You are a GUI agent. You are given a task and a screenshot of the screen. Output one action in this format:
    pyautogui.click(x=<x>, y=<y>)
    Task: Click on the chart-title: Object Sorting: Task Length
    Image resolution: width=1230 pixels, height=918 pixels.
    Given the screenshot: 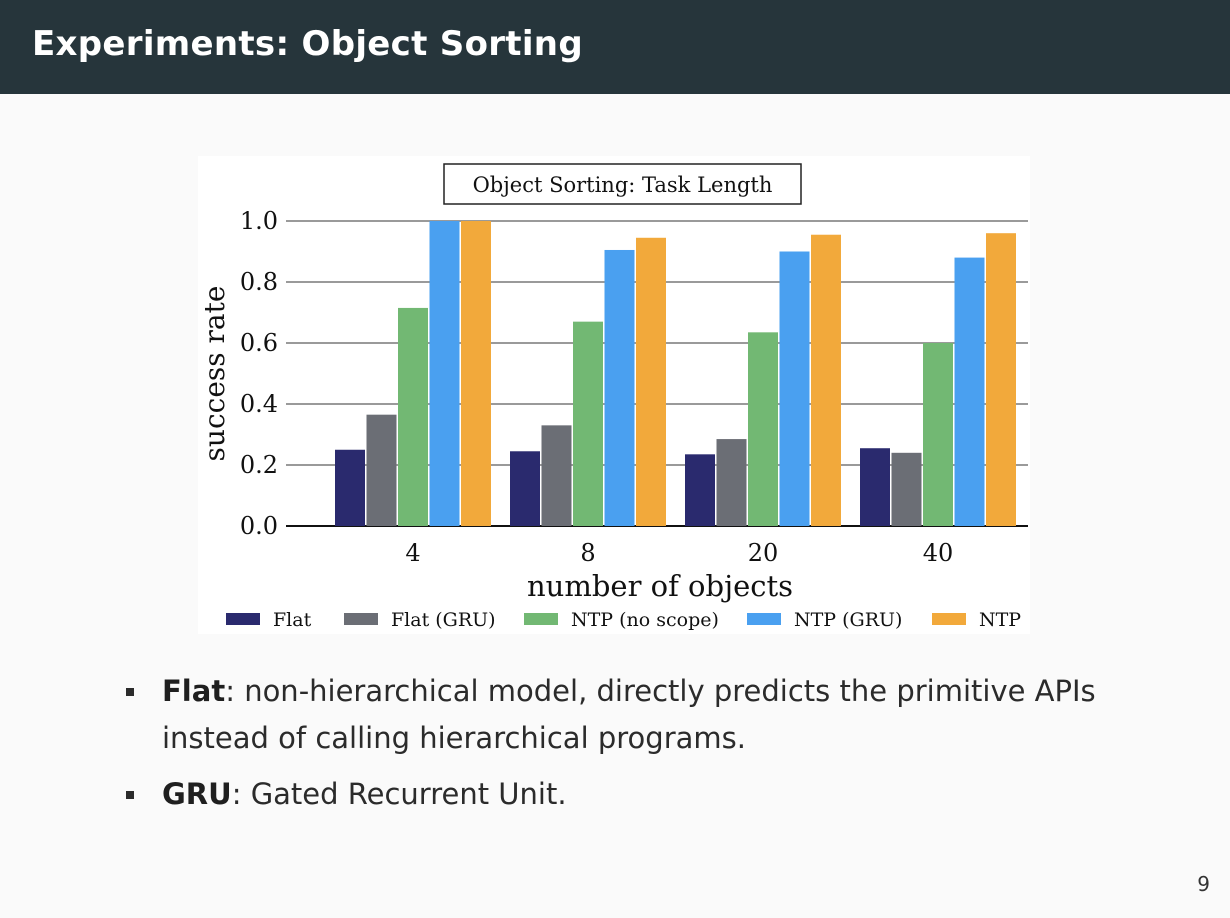 What is the action you would take?
    pyautogui.click(x=623, y=185)
    